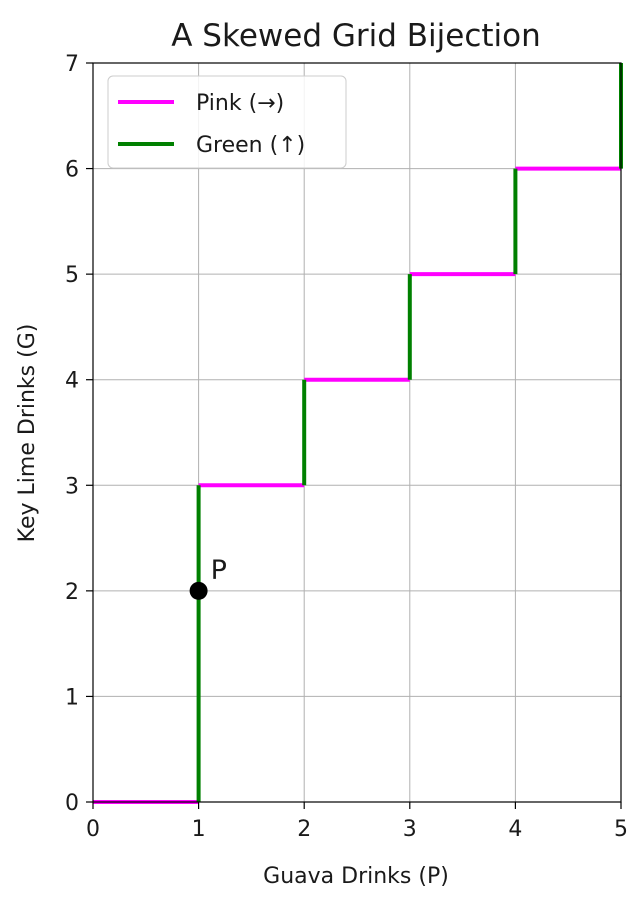 This screenshot has height=906, width=644. What do you see at coordinates (72, 592) in the screenshot?
I see `y-tick-label: 2` at bounding box center [72, 592].